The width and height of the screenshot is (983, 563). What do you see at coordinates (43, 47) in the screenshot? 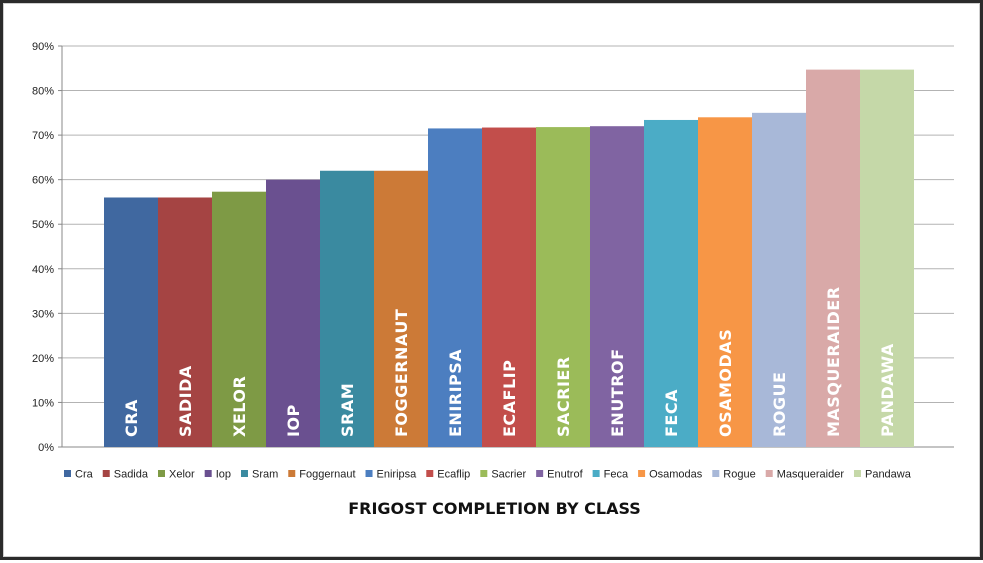
I see `y-tick-label: 90%` at bounding box center [43, 47].